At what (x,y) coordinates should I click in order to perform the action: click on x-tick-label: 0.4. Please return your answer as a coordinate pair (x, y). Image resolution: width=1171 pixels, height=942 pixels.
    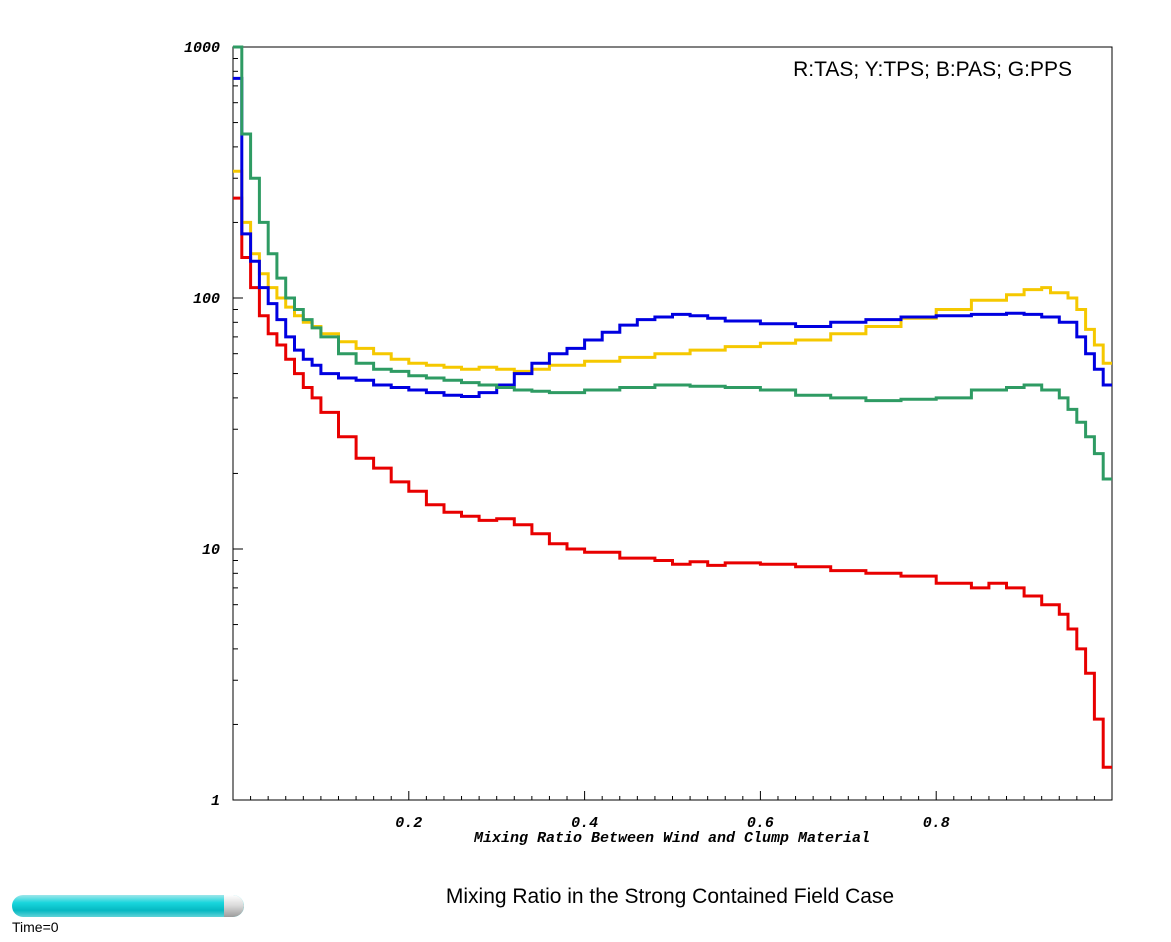
    Looking at the image, I should click on (584, 823).